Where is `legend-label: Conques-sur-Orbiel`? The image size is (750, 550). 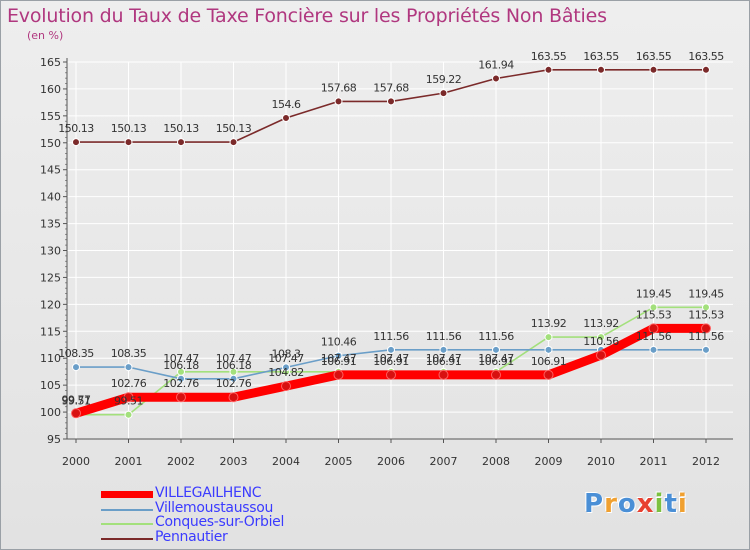
legend-label: Conques-sur-Orbiel is located at coordinates (220, 522).